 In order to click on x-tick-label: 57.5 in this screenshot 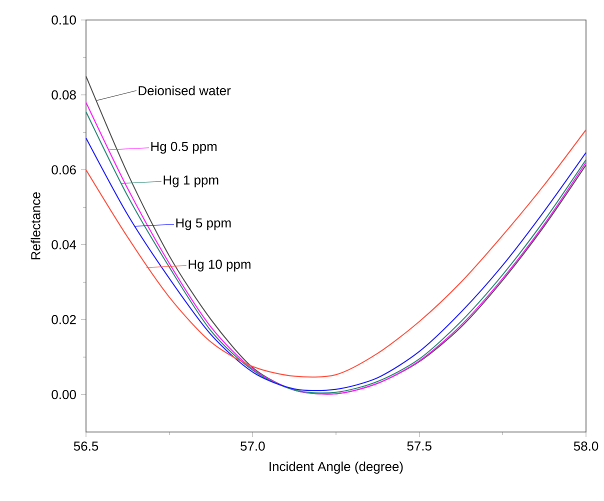, I will do `click(419, 446)`.